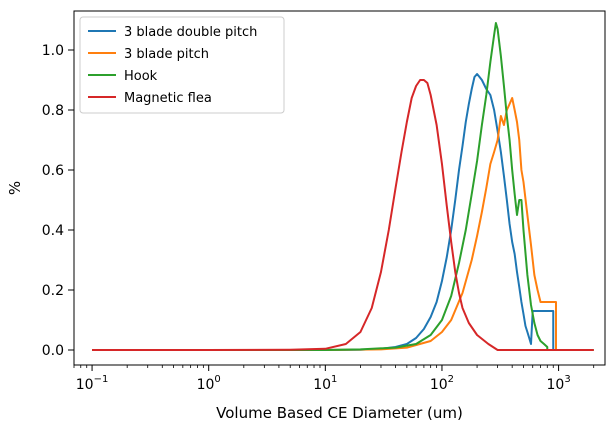 This screenshot has width=616, height=424. Describe the element at coordinates (168, 98) in the screenshot. I see `legend-label: Magnetic flea` at that location.